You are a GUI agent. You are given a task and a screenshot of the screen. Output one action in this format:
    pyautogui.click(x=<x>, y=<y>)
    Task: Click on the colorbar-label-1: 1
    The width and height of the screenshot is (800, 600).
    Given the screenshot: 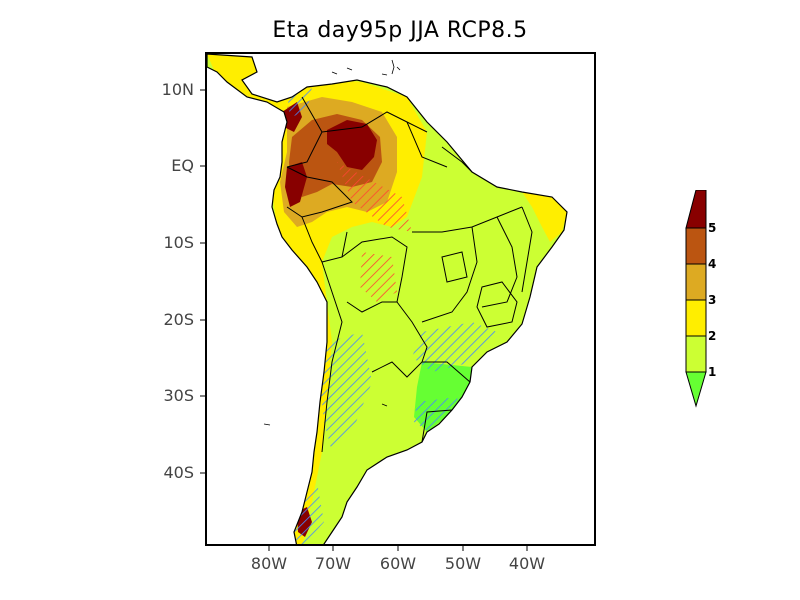 What is the action you would take?
    pyautogui.click(x=712, y=372)
    